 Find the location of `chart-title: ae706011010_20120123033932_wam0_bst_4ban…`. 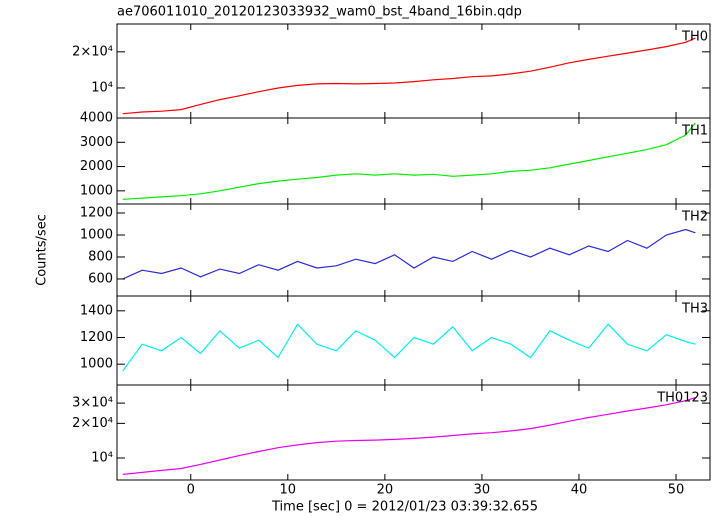

chart-title: ae706011010_20120123033932_wam0_bst_4ban… is located at coordinates (319, 12).